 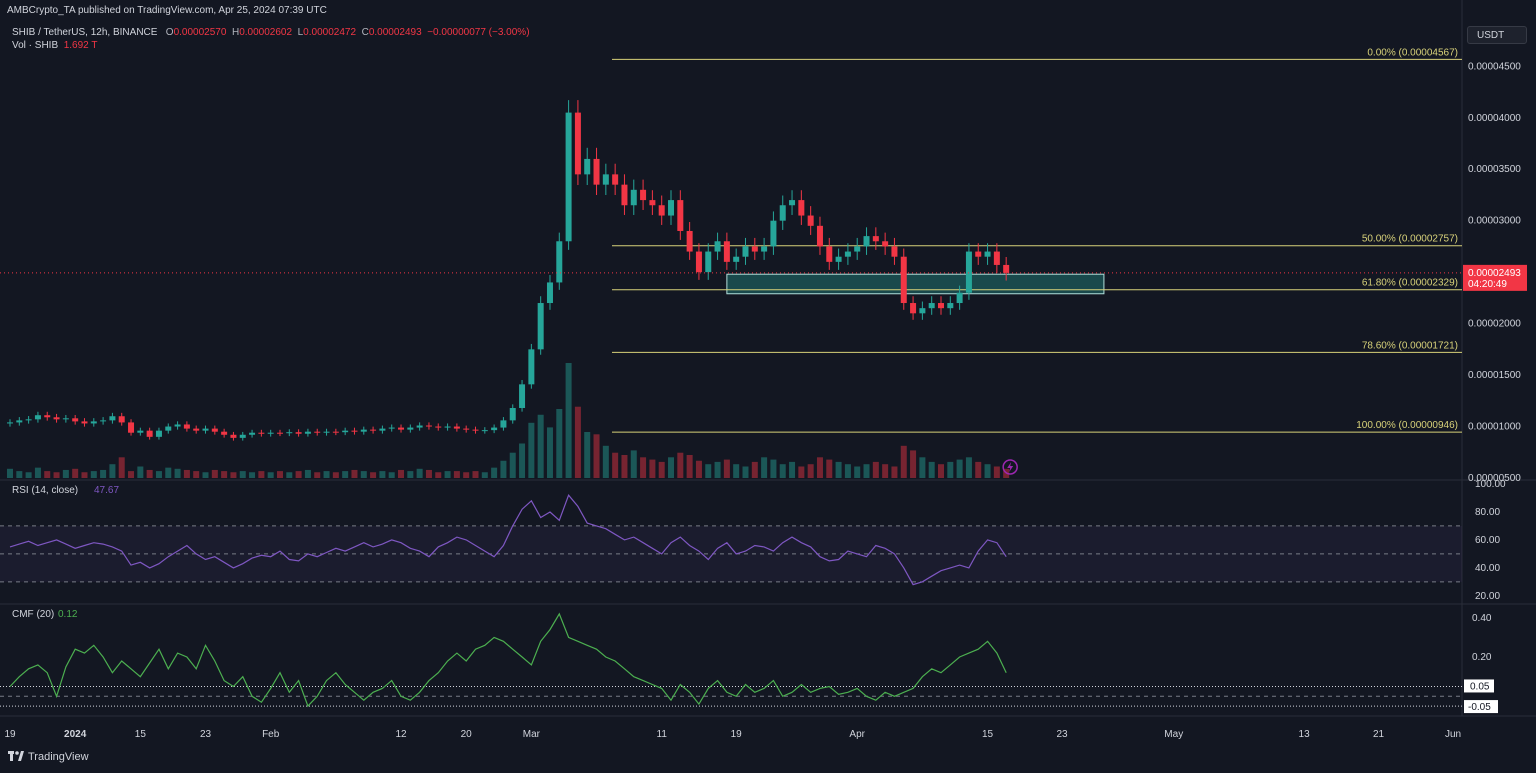 I want to click on currency-button: USDT, so click(x=1497, y=35).